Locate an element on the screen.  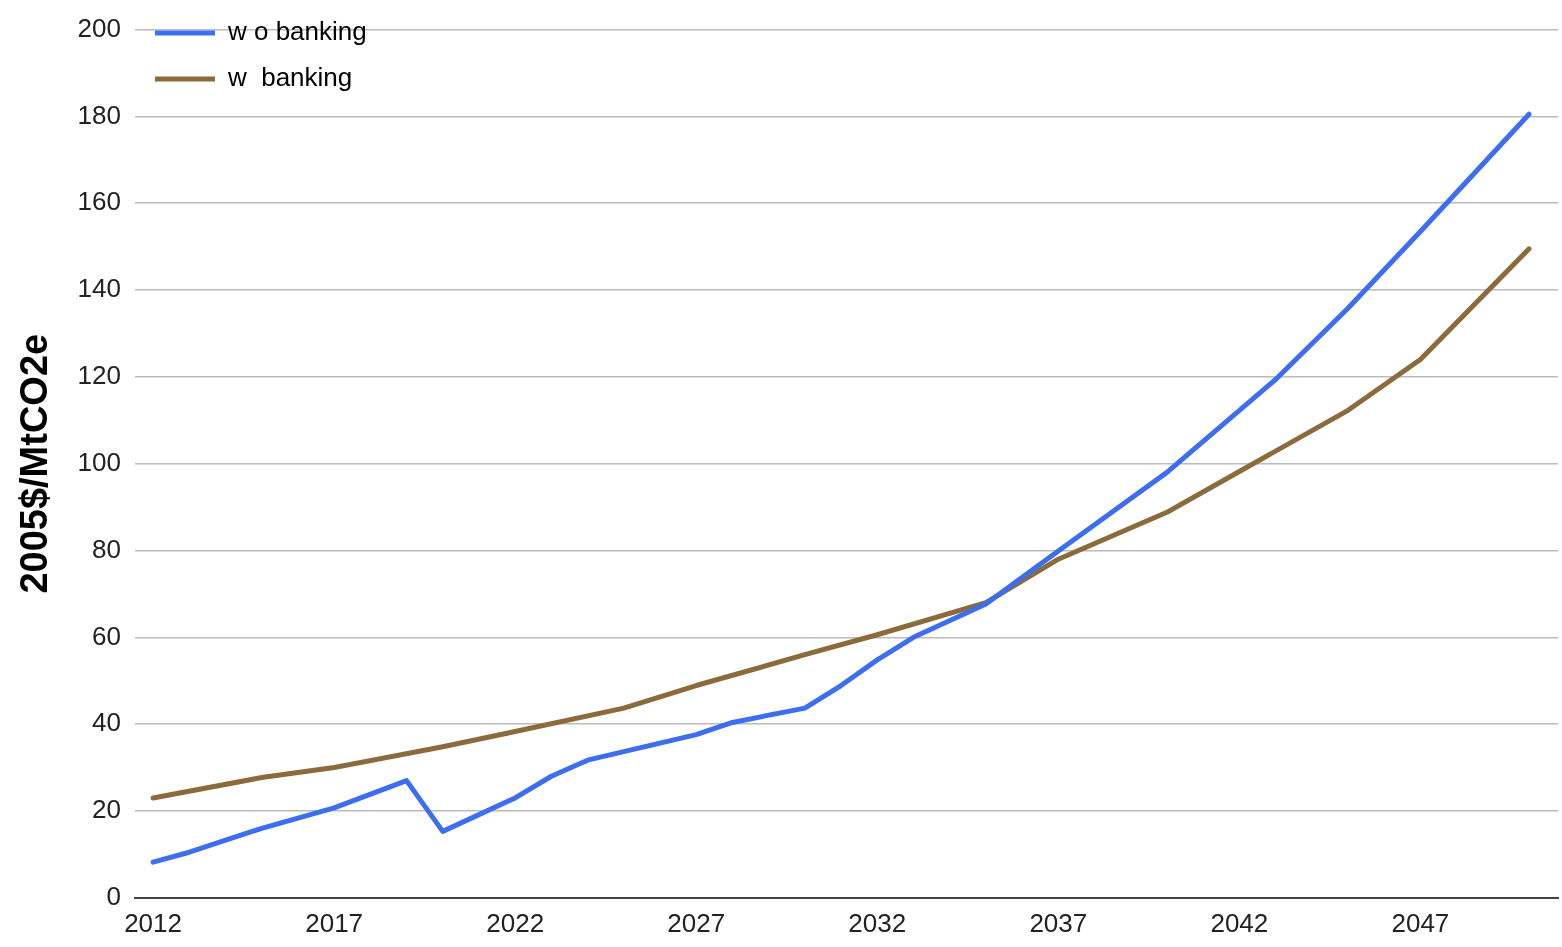
x-tick-label: 2047 is located at coordinates (1420, 922).